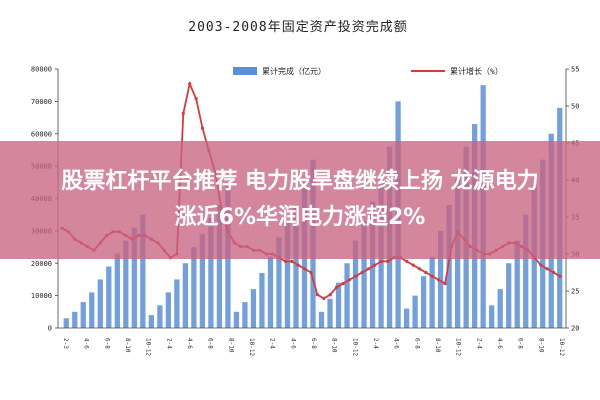 The height and width of the screenshot is (400, 600). Describe the element at coordinates (50, 329) in the screenshot. I see `left-tick-label: 0` at that location.